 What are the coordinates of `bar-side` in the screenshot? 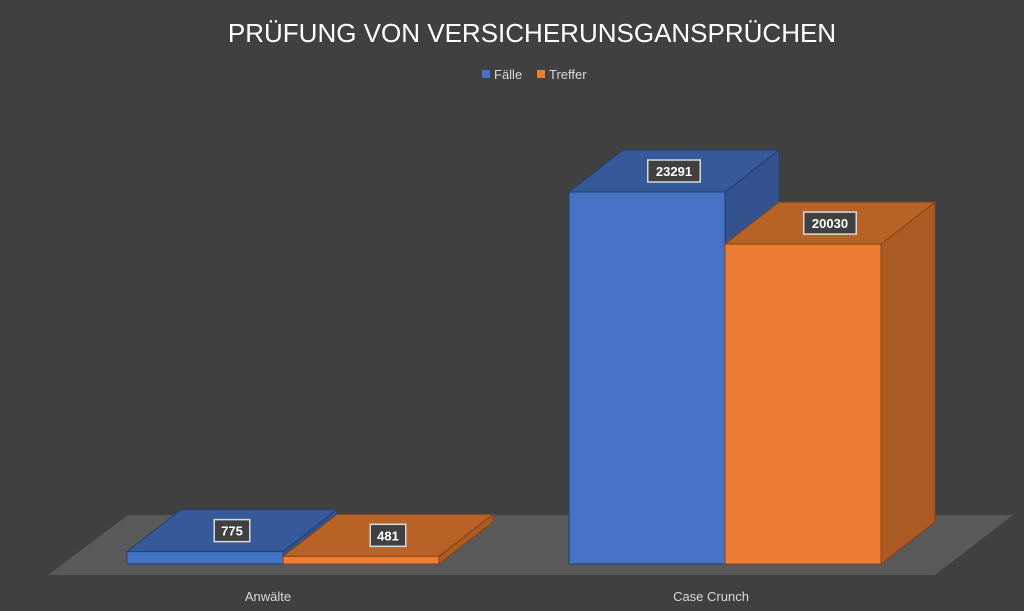 It's located at (908, 383).